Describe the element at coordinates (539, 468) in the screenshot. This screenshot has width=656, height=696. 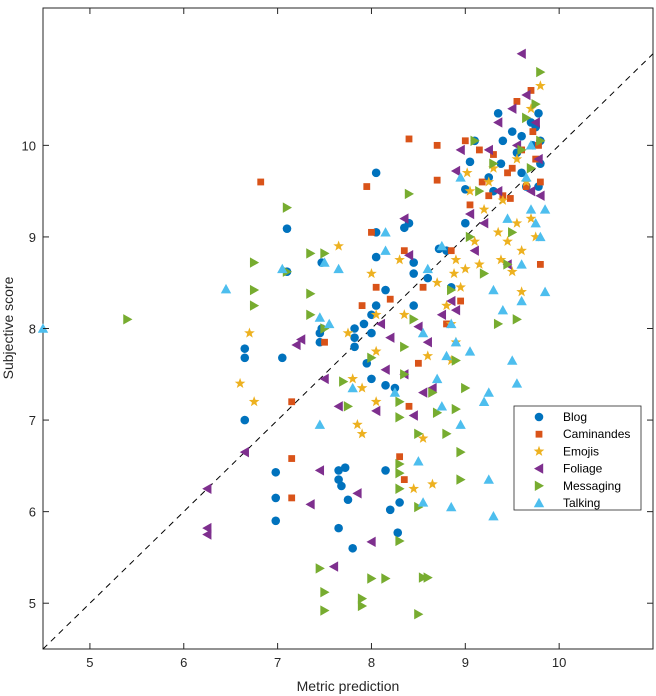
I see `legend-marker-foliage` at that location.